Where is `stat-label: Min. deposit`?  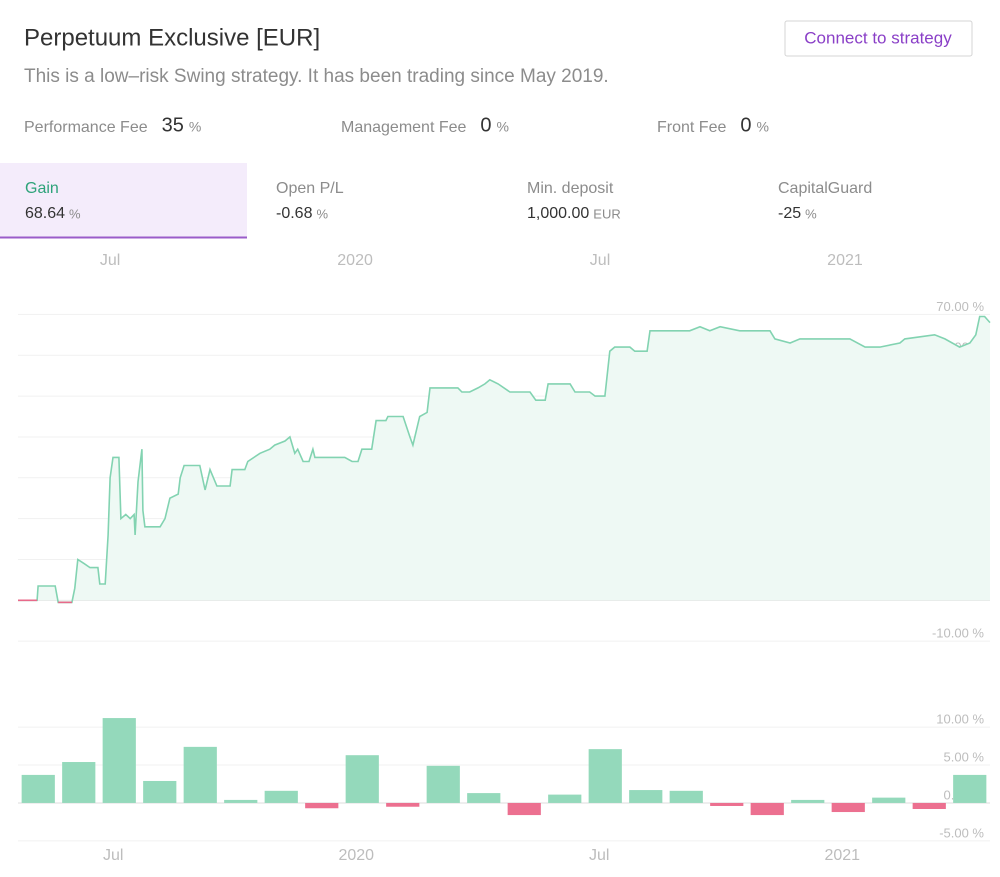
stat-label: Min. deposit is located at coordinates (570, 188).